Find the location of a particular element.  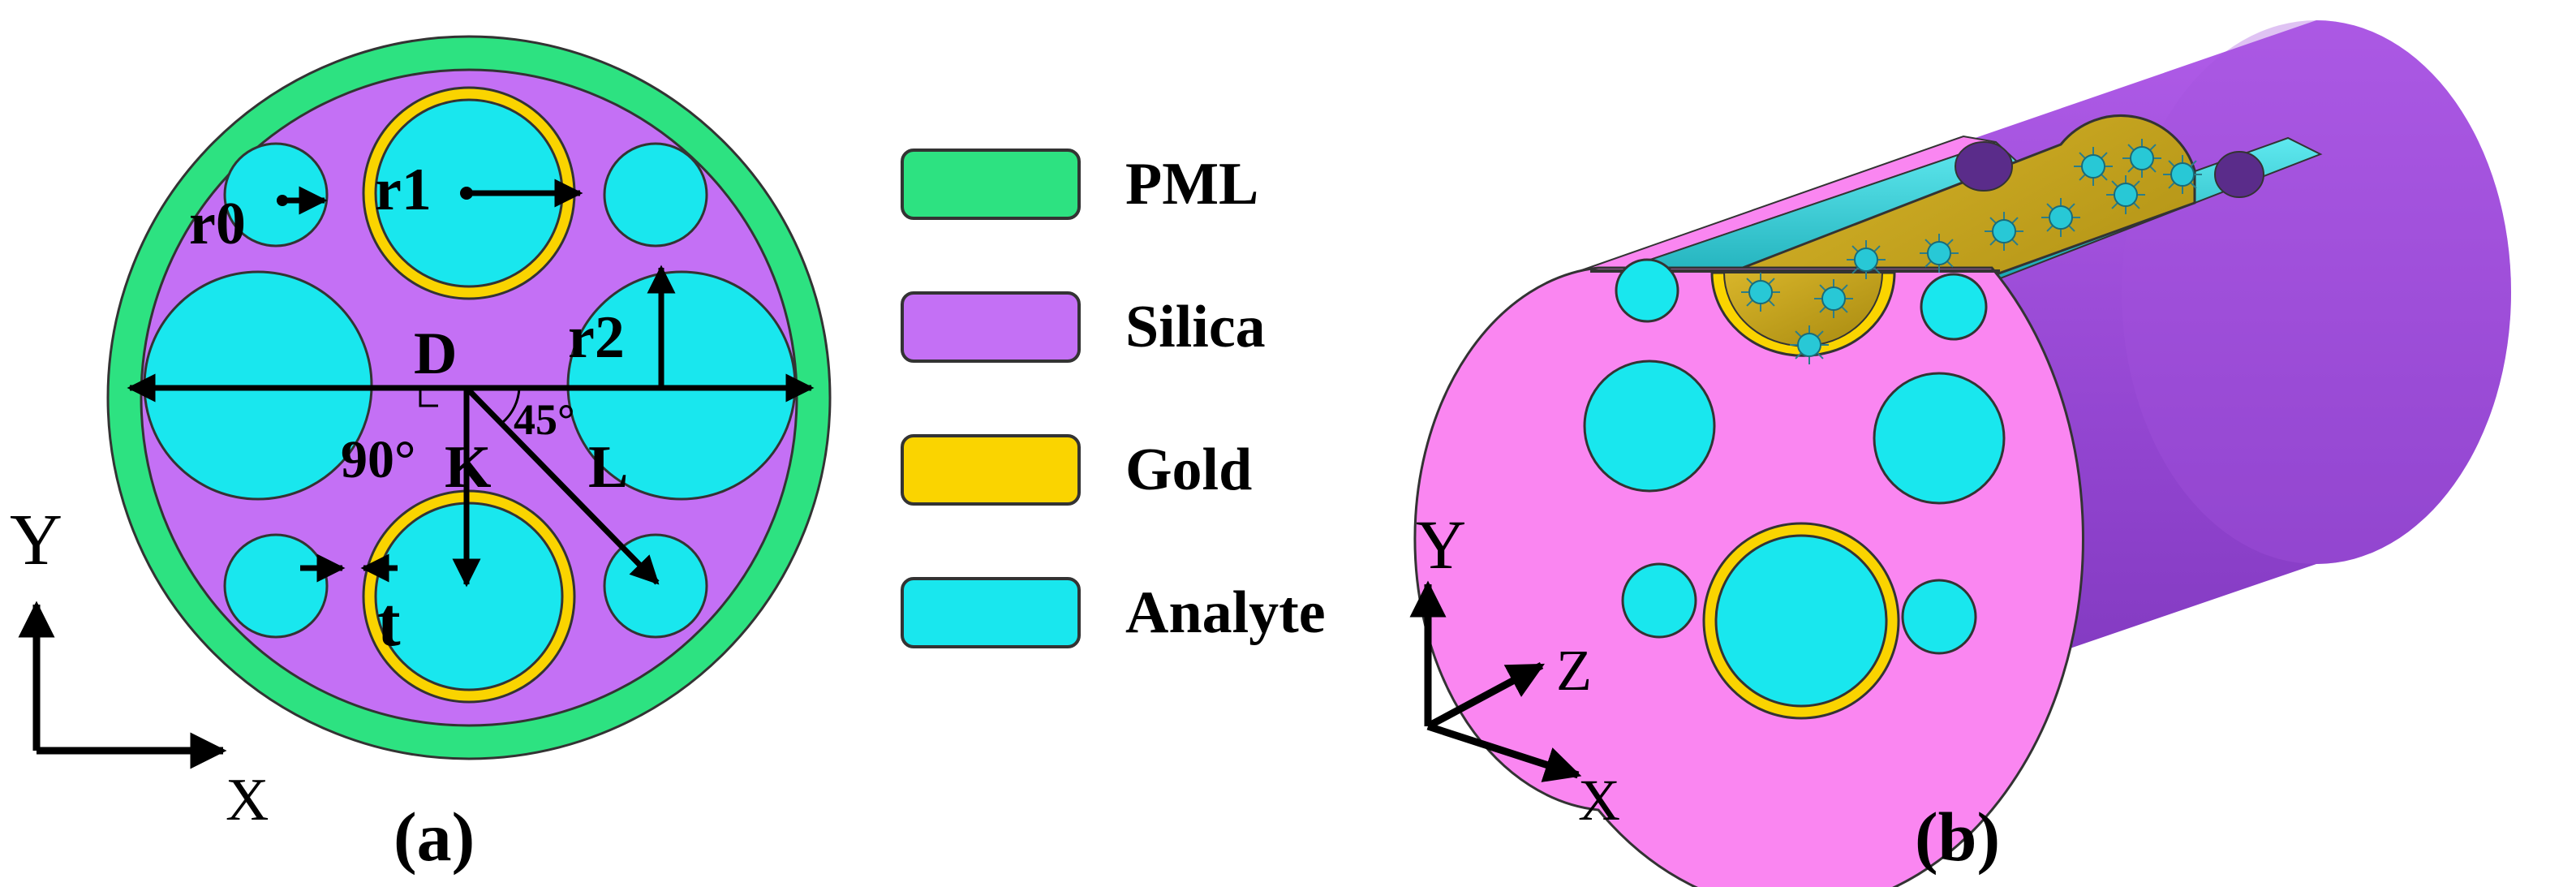

legend-label-analyte: Analyte is located at coordinates (1225, 612).